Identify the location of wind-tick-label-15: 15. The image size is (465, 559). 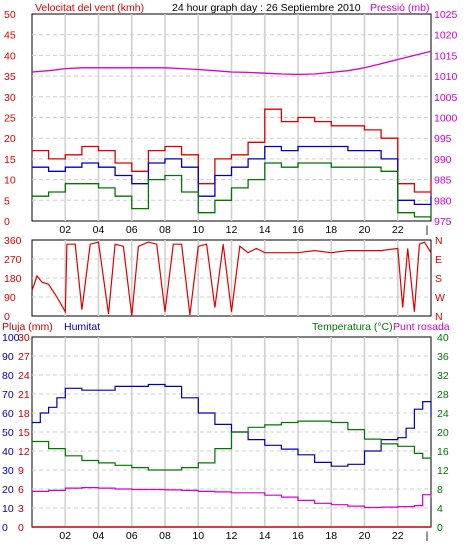
(10, 160).